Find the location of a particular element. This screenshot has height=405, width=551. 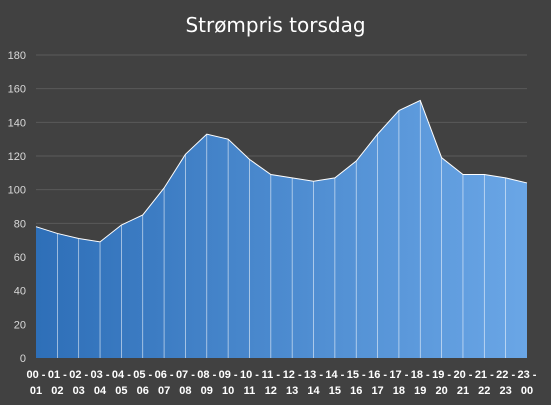

x-tick-label: 16 is located at coordinates (356, 391).